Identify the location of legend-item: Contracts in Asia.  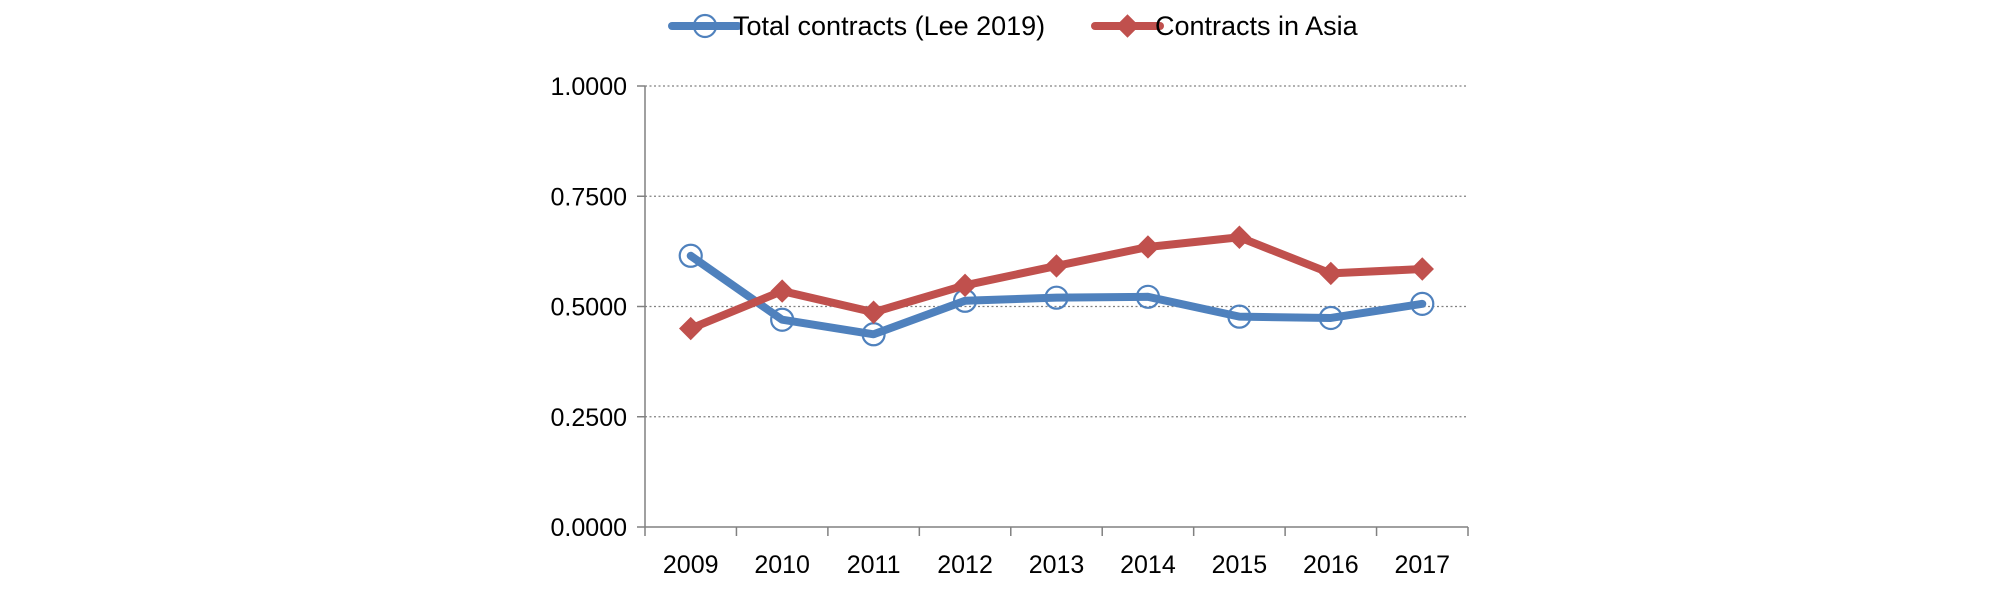
(1225, 26).